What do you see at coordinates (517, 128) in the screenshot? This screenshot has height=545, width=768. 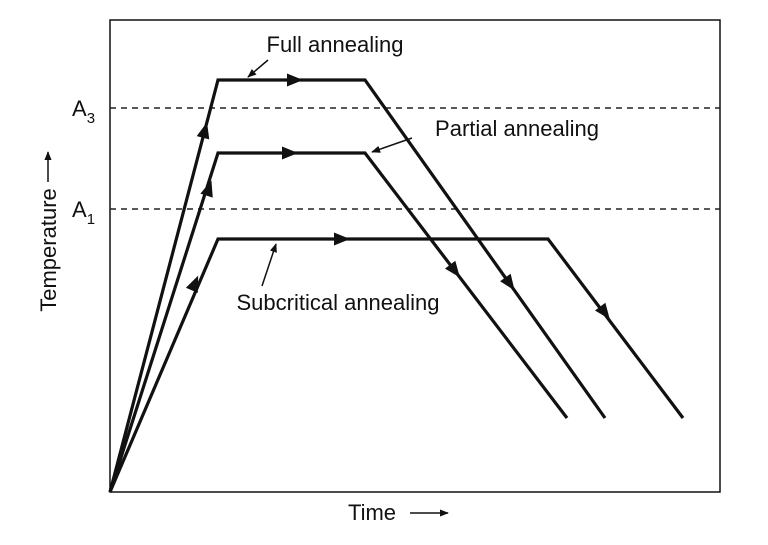 I see `partial-annealing-label: Partial annealing` at bounding box center [517, 128].